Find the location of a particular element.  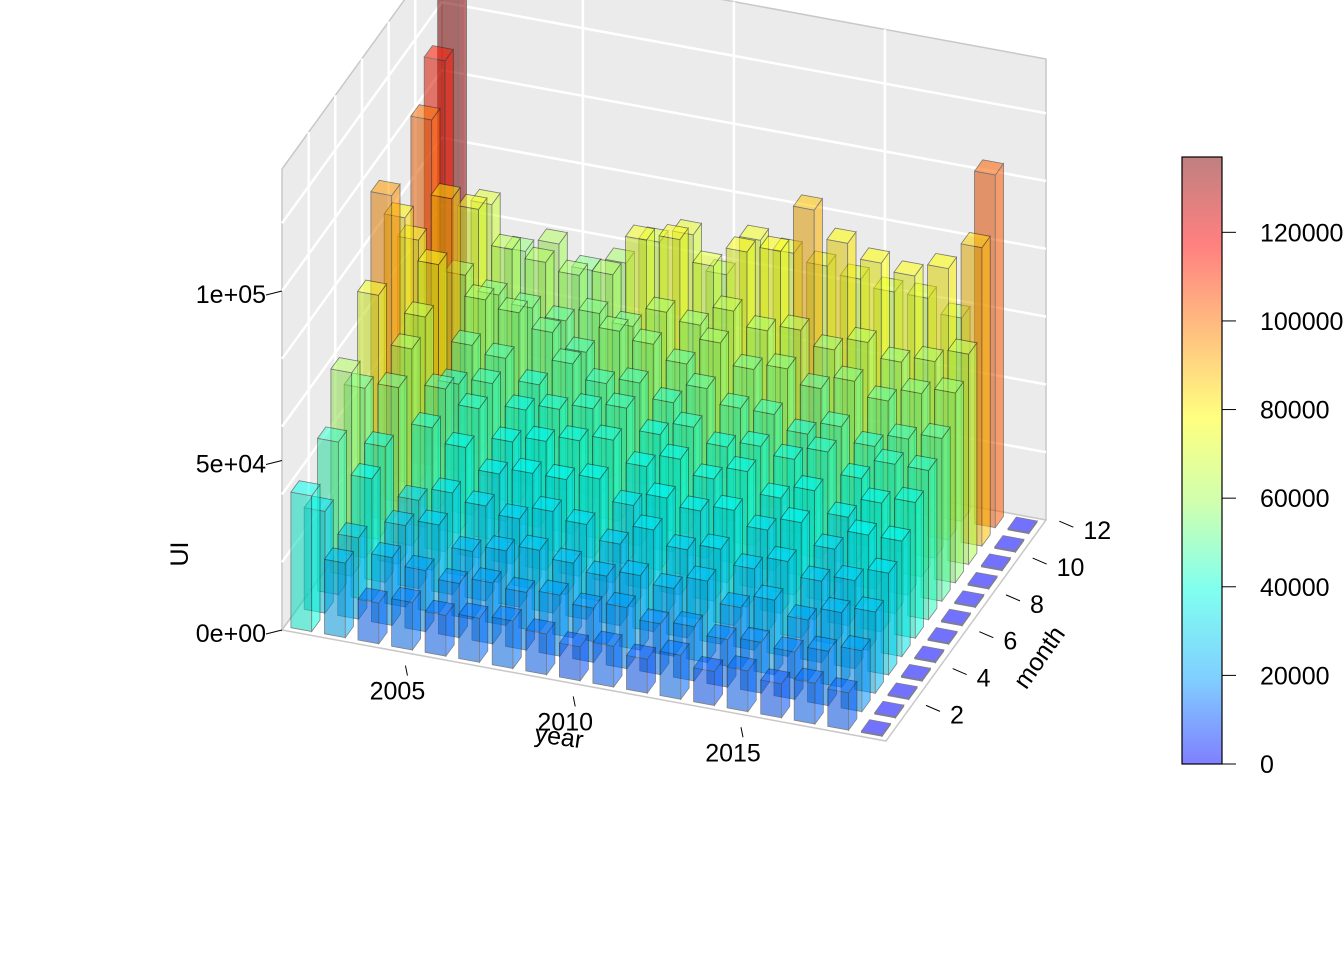

z-tick-label: 0e+00 is located at coordinates (231, 634).